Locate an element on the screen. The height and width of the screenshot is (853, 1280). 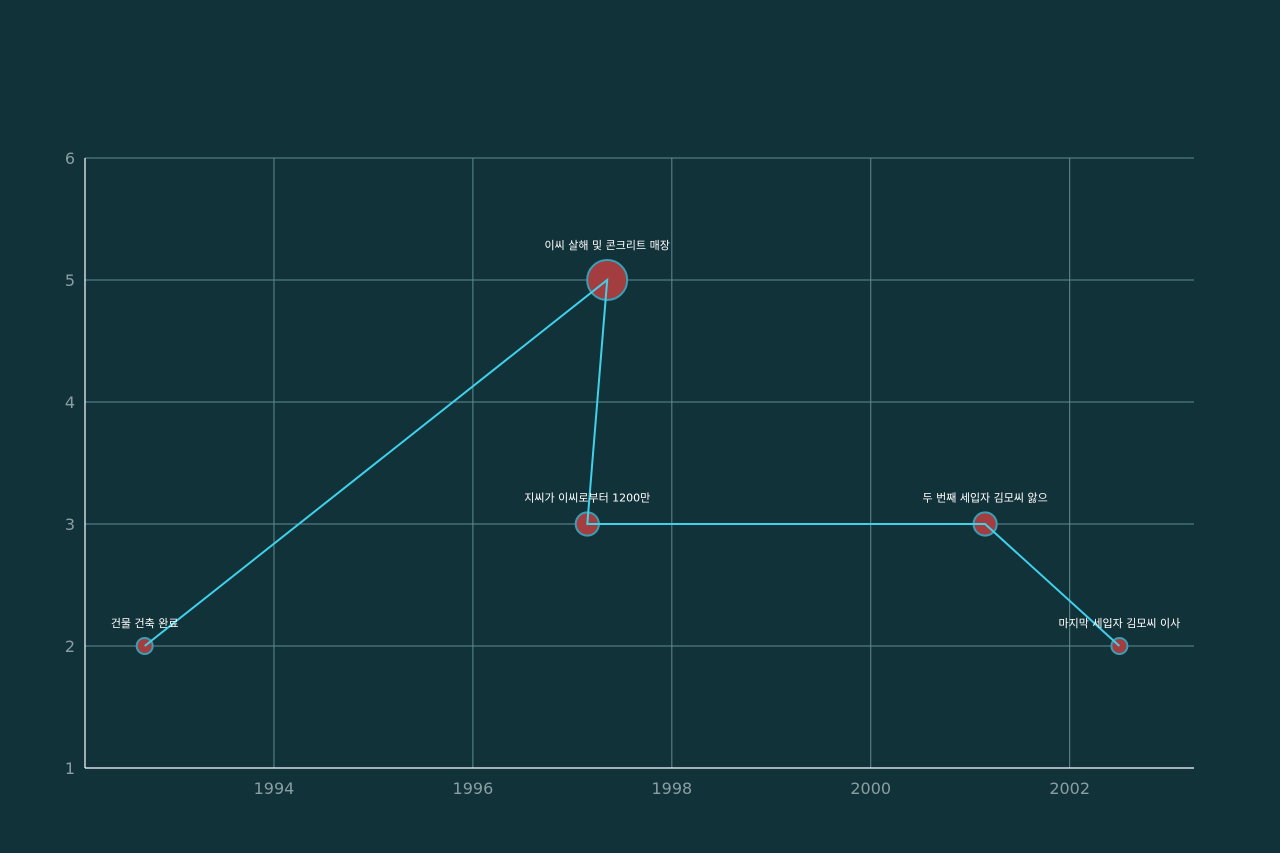
x-tick-label-2: 1998 is located at coordinates (671, 788).